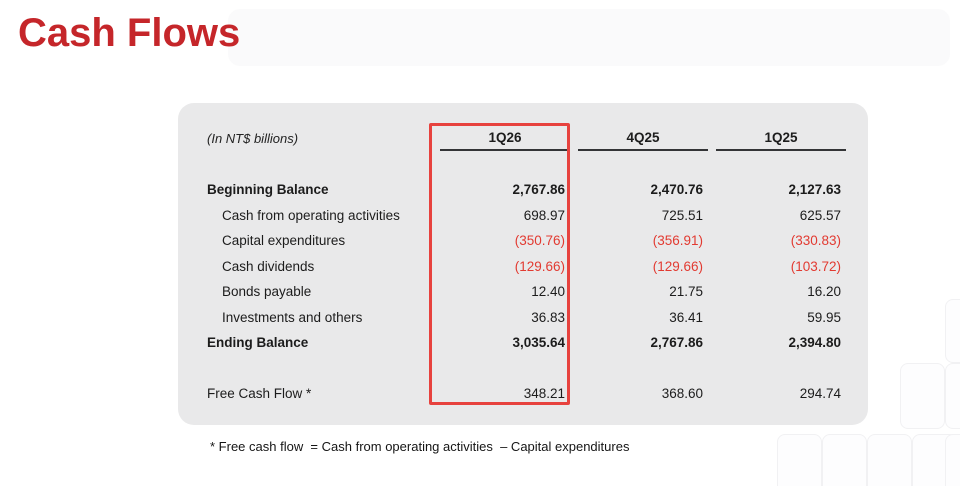  Describe the element at coordinates (824, 317) in the screenshot. I see `cell-value: 59.95` at that location.